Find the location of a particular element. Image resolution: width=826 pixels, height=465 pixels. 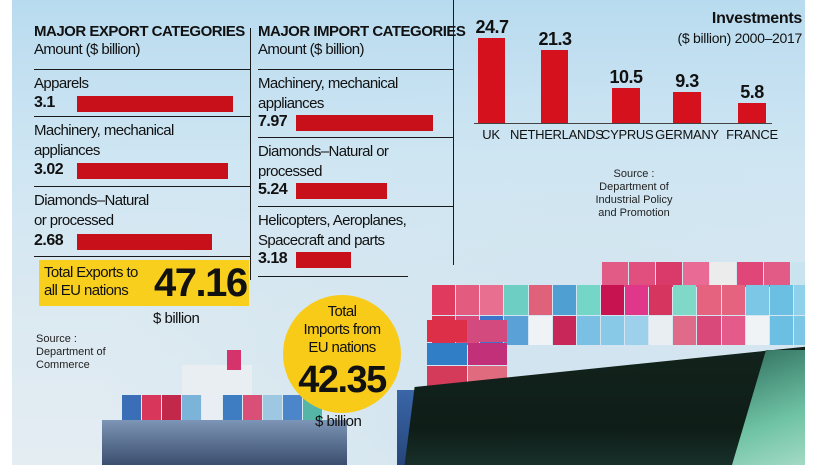

small-cargo-ship-image is located at coordinates (224, 442).